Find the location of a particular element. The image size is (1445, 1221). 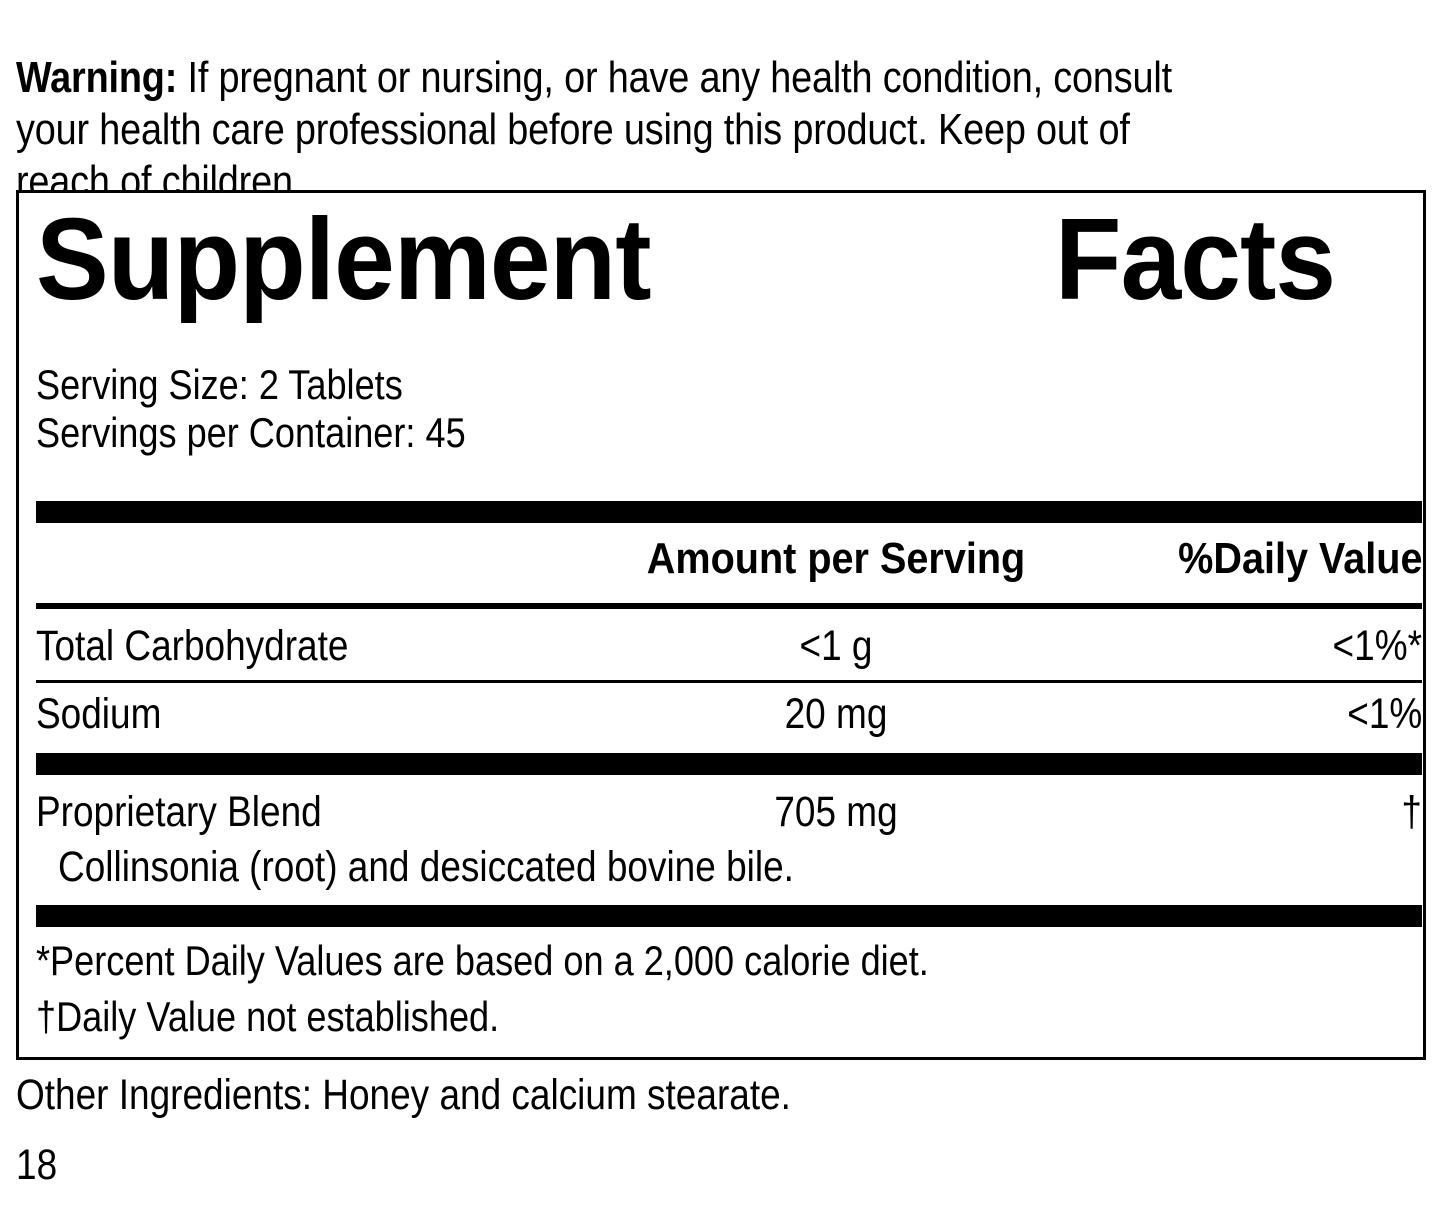

footnote-daily-value-not-established: †Daily Value not established. is located at coordinates (268, 1016).